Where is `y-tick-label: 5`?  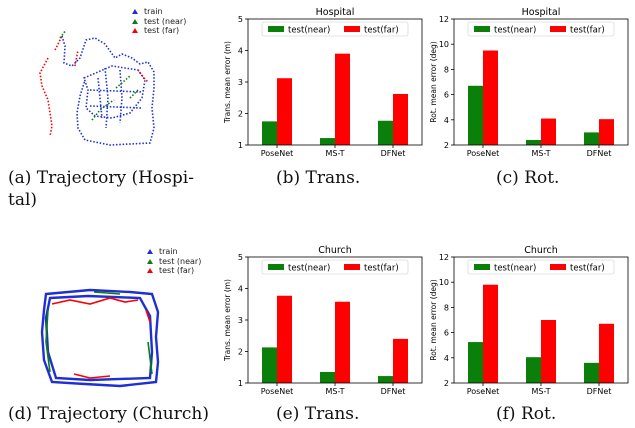 y-tick-label: 5 is located at coordinates (240, 257).